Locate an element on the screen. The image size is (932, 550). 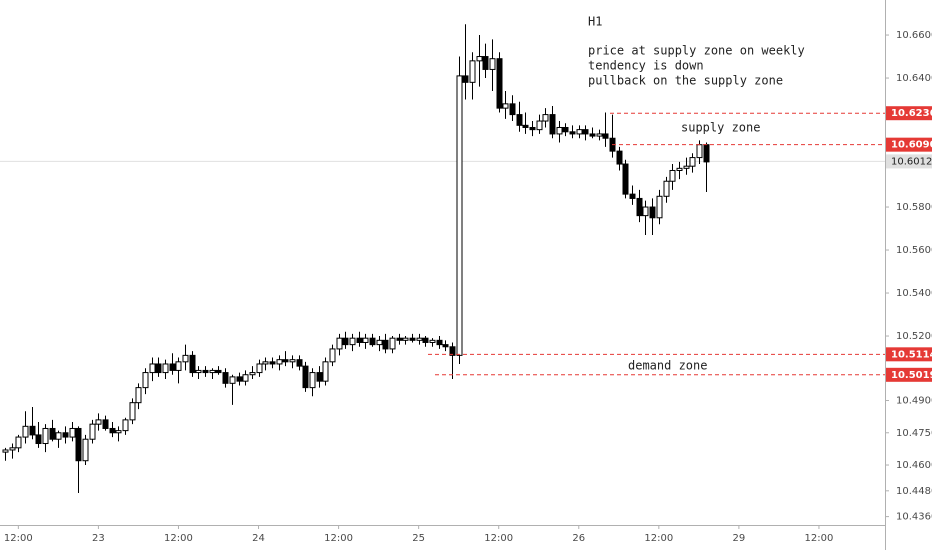
y-tick-label: 10.47500 is located at coordinates (914, 433).